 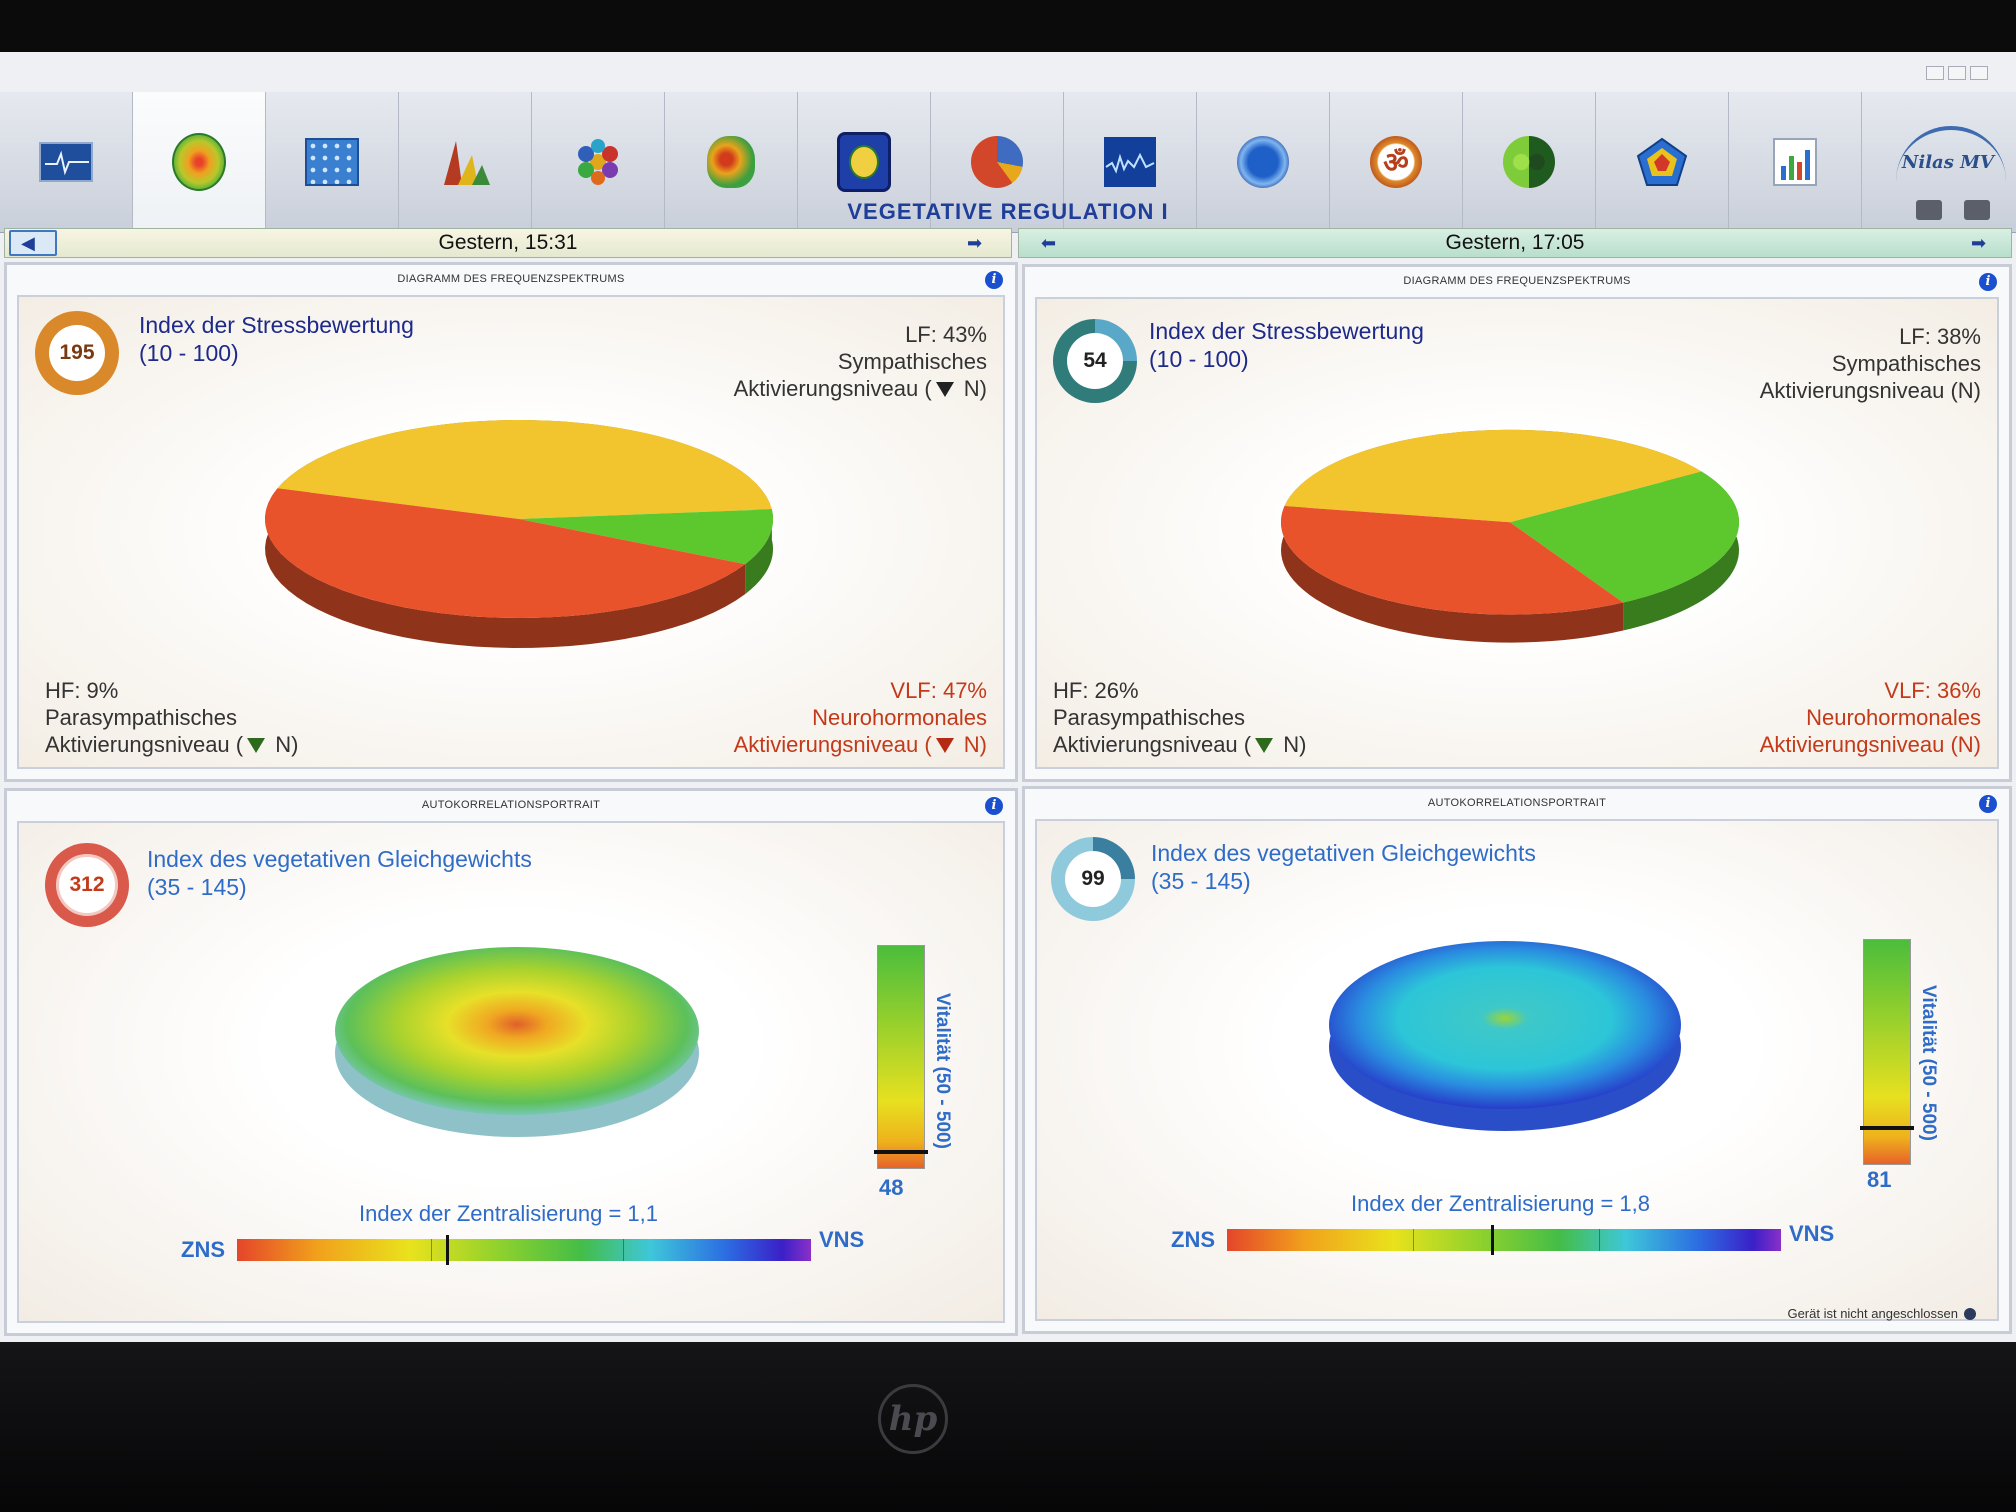 I want to click on vns-label: VNS, so click(x=842, y=1239).